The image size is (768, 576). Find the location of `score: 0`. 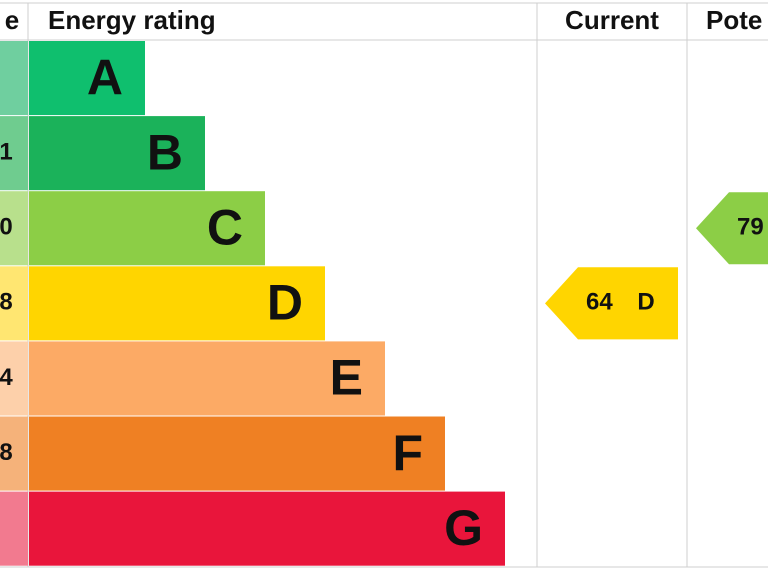

score: 0 is located at coordinates (6, 227).